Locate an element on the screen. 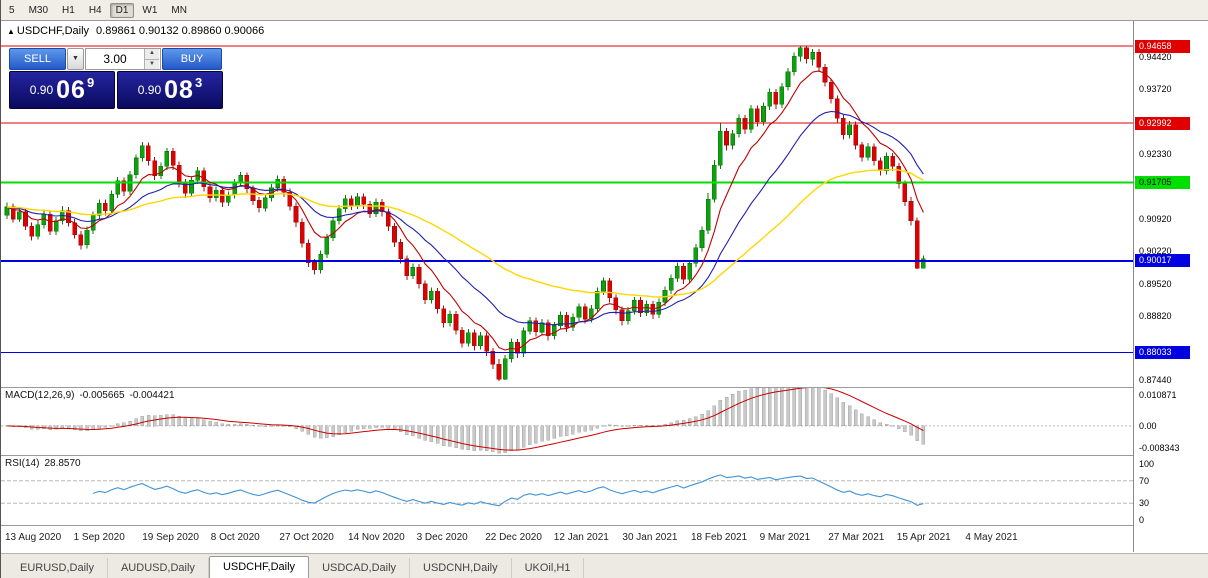  sell-price-fraction: 9 is located at coordinates (90, 82).